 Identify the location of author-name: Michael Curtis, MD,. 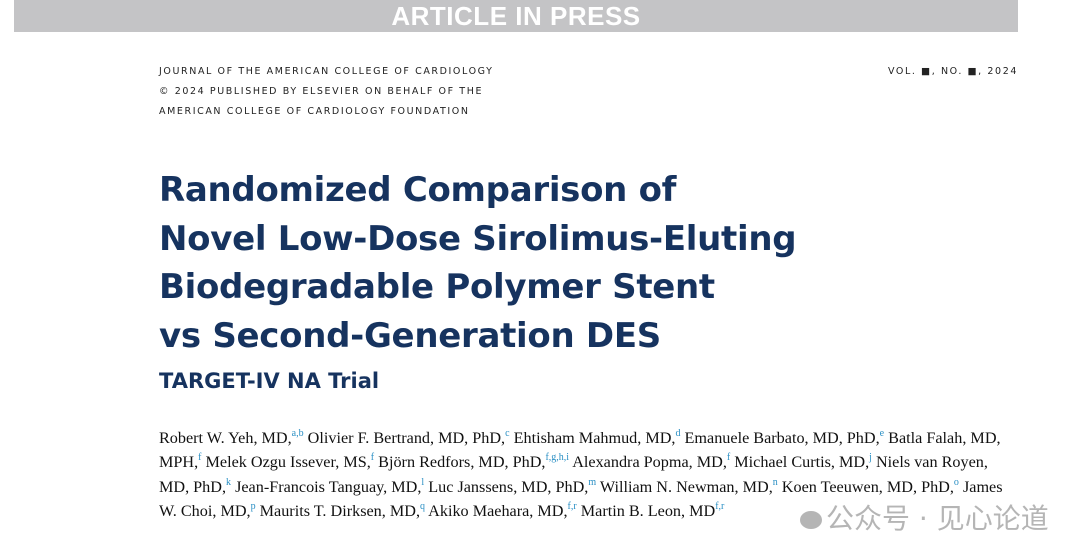
(802, 462).